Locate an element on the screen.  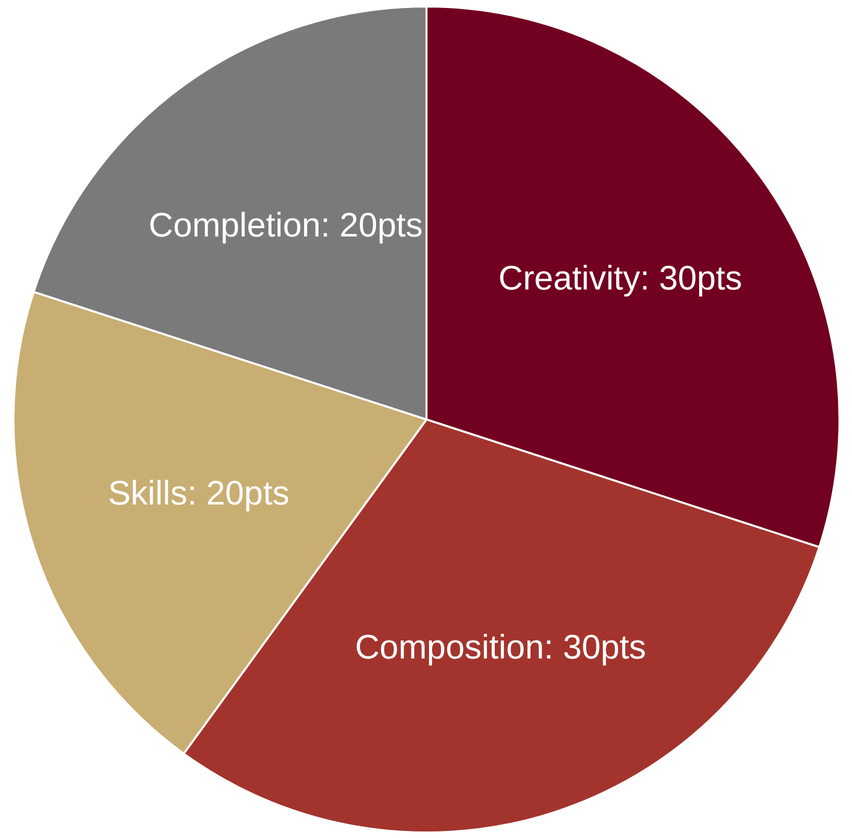
slice-label: Creativity: 30pts is located at coordinates (620, 279).